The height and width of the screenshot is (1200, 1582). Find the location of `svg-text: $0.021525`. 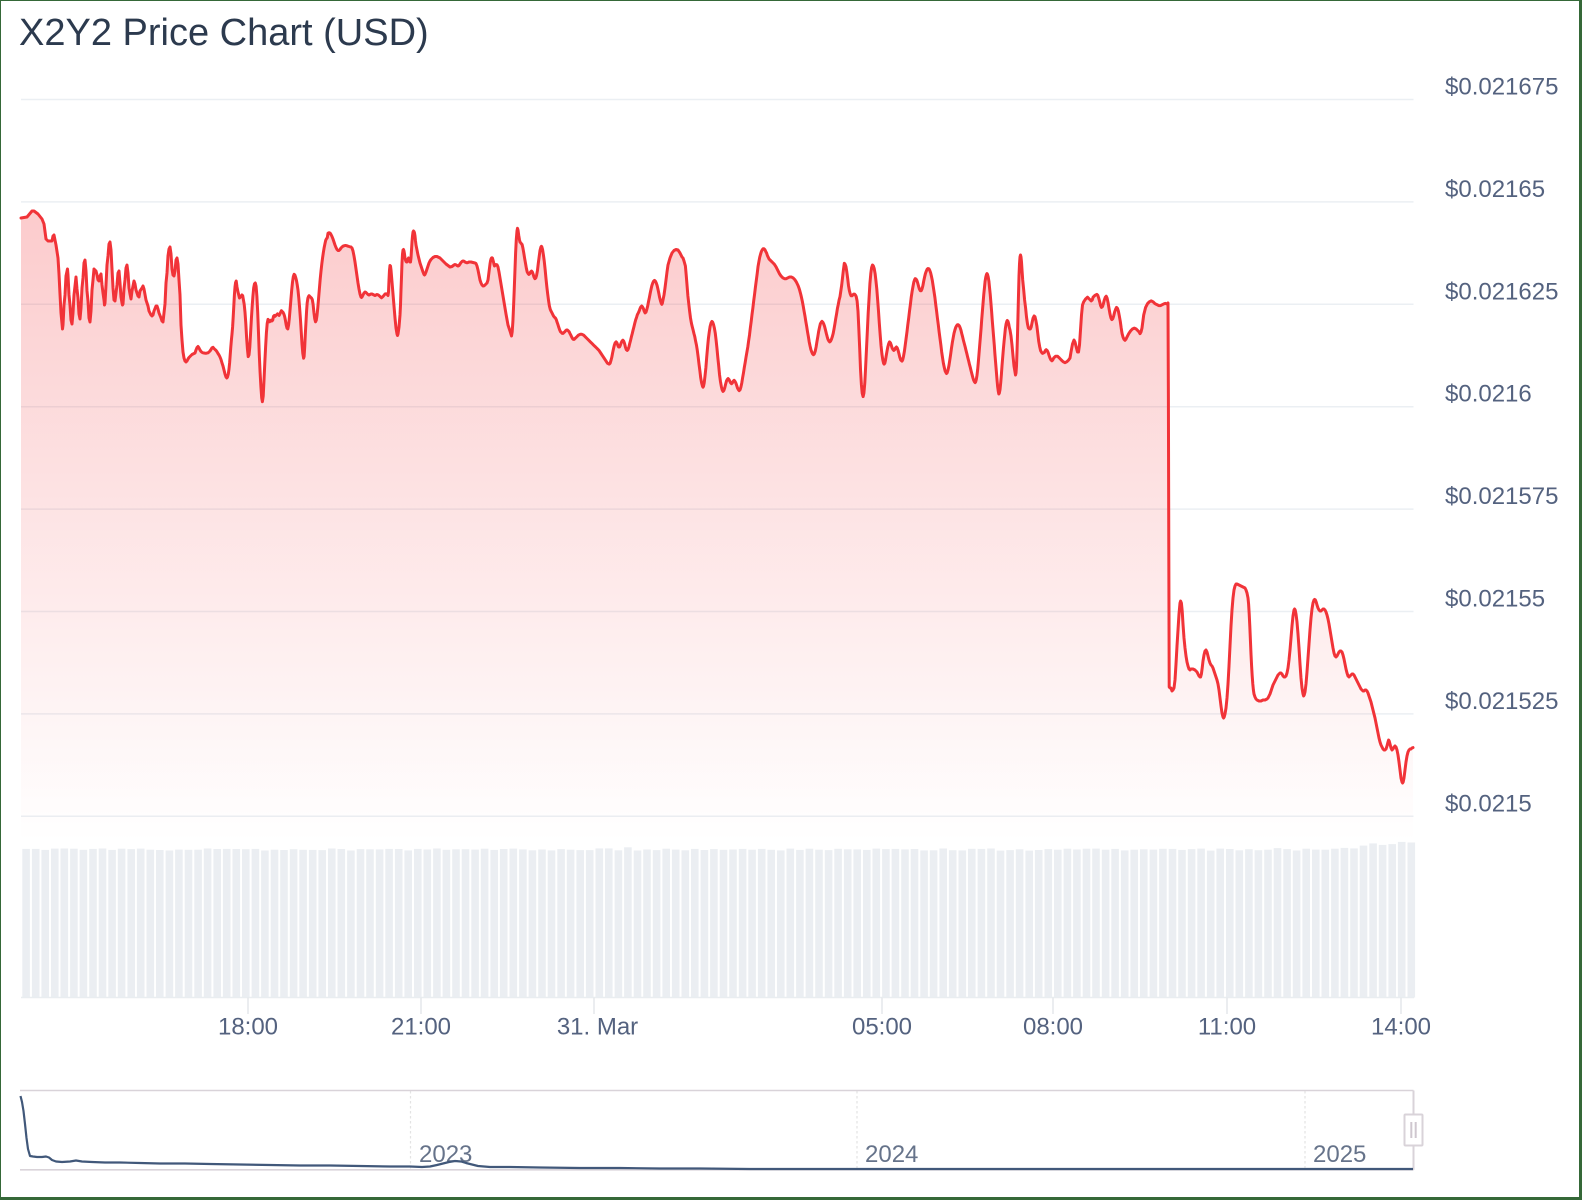

svg-text: $0.021525 is located at coordinates (1501, 701).